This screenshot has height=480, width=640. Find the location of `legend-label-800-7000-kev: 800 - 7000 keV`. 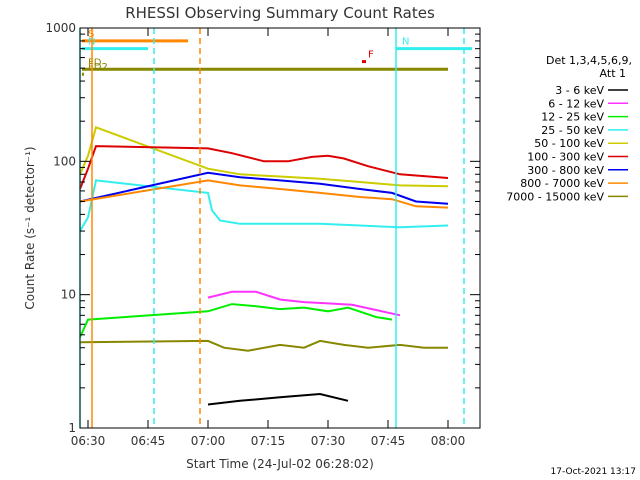

legend-label-800-7000-kev: 800 - 7000 keV is located at coordinates (562, 183).